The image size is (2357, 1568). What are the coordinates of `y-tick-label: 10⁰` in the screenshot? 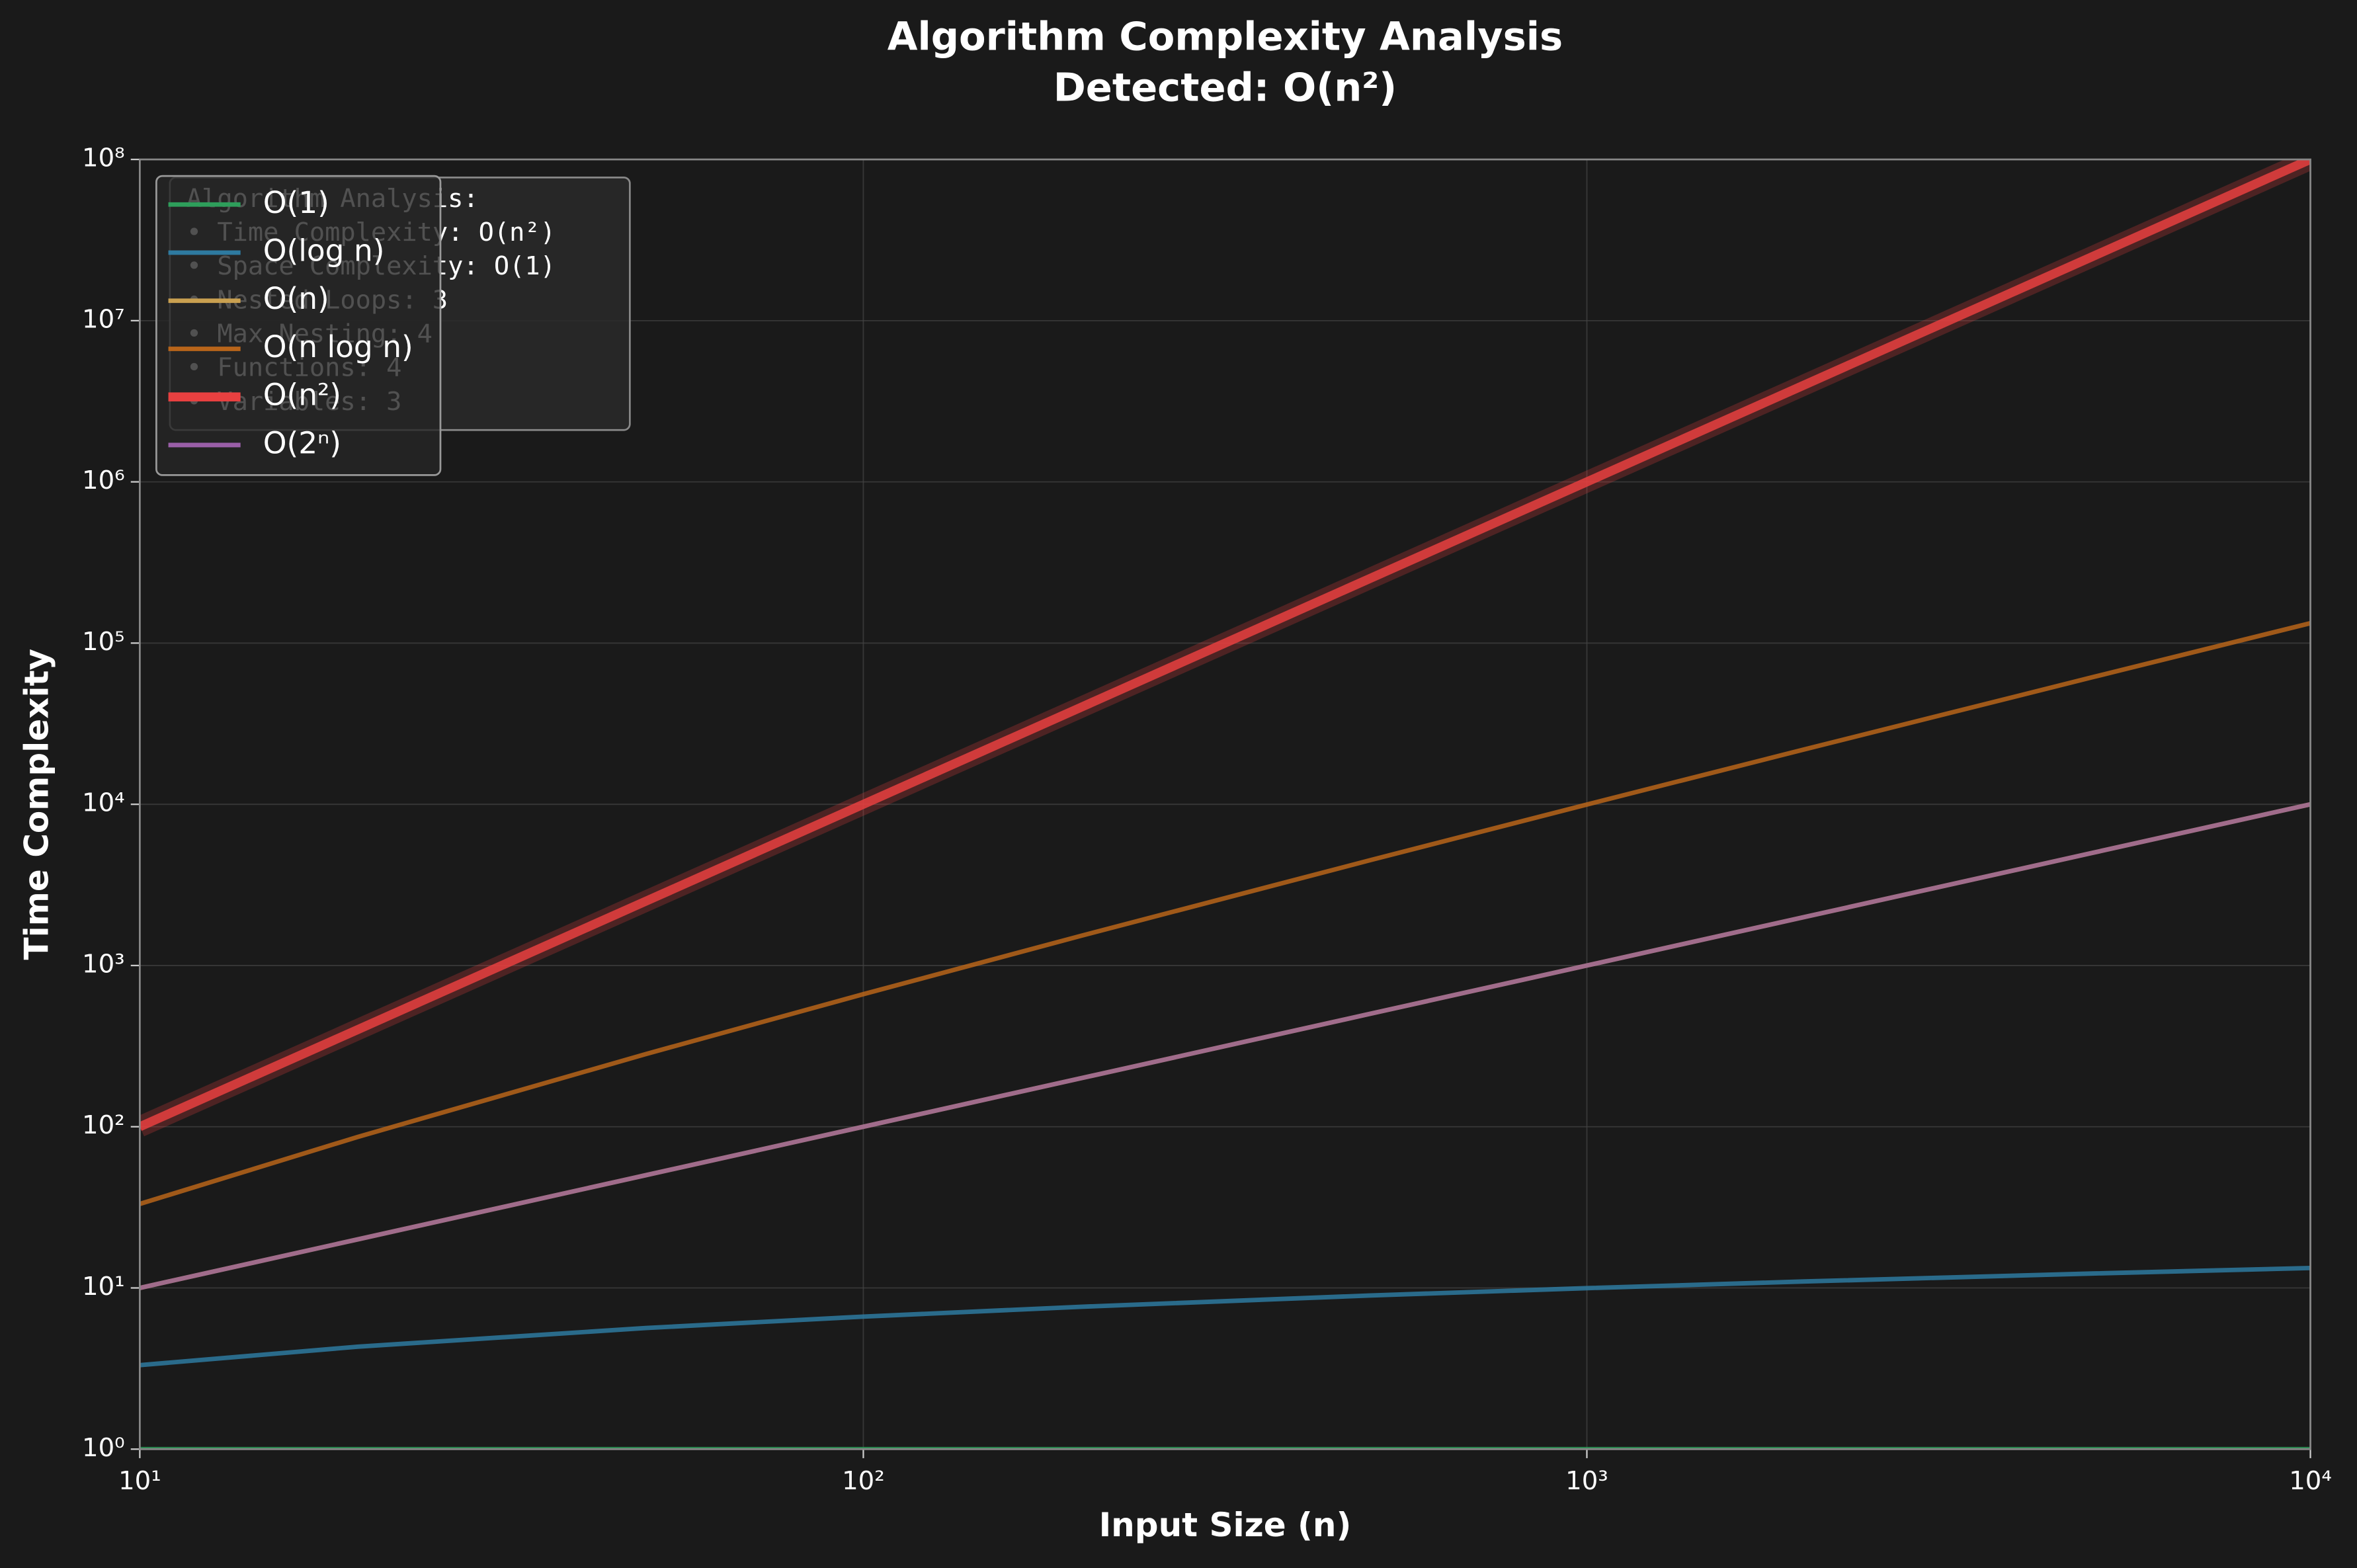 It's located at (103, 1448).